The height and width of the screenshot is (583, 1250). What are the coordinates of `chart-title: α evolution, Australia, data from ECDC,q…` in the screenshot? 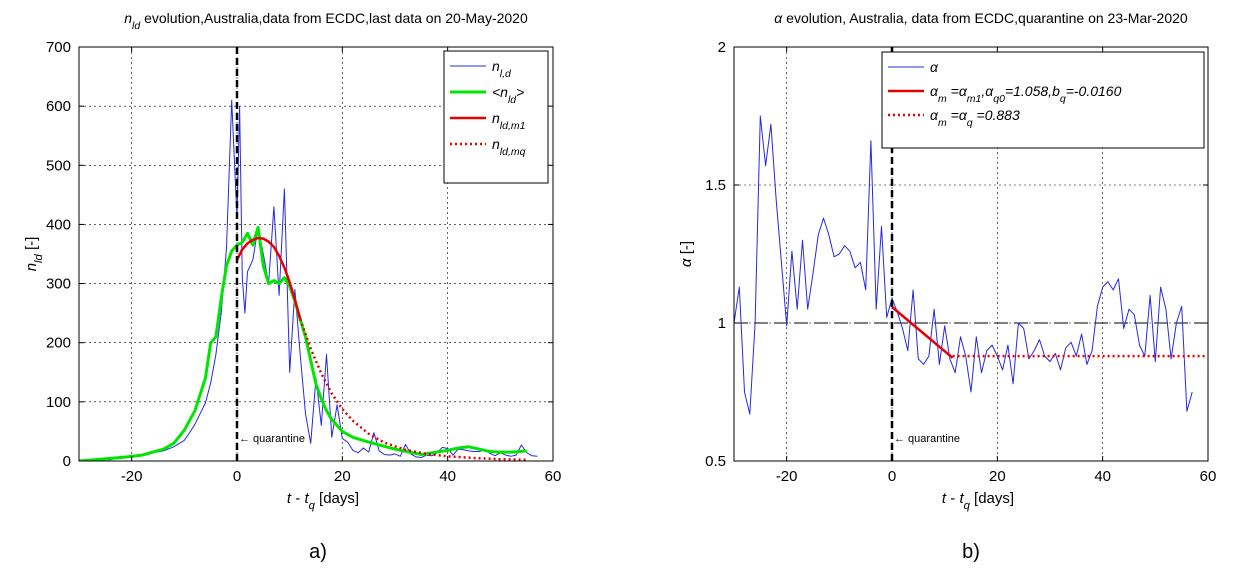 It's located at (981, 18).